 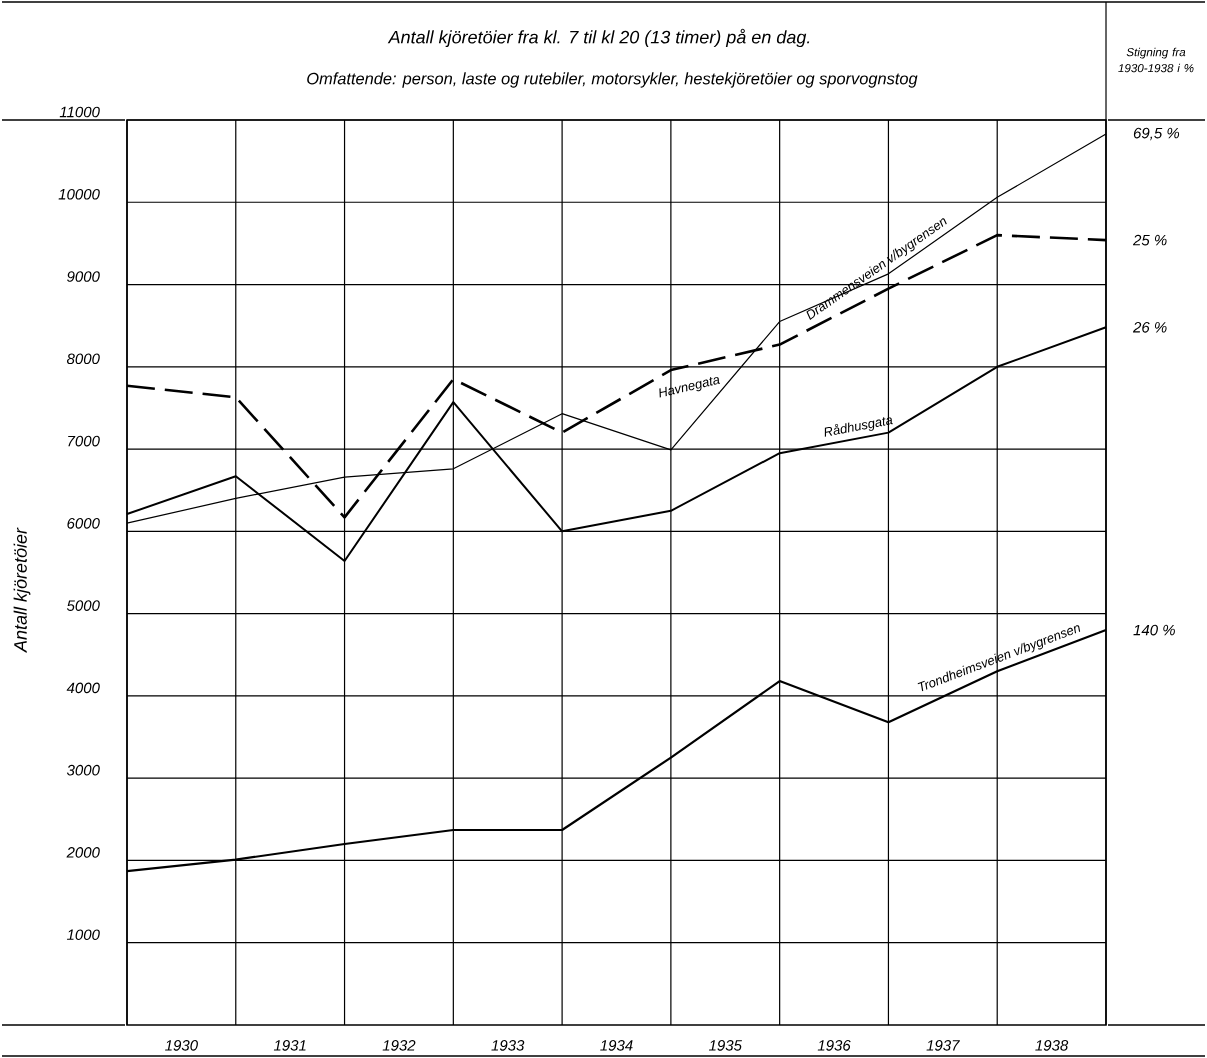 I want to click on x-tick-label: 1935, so click(x=725, y=1045).